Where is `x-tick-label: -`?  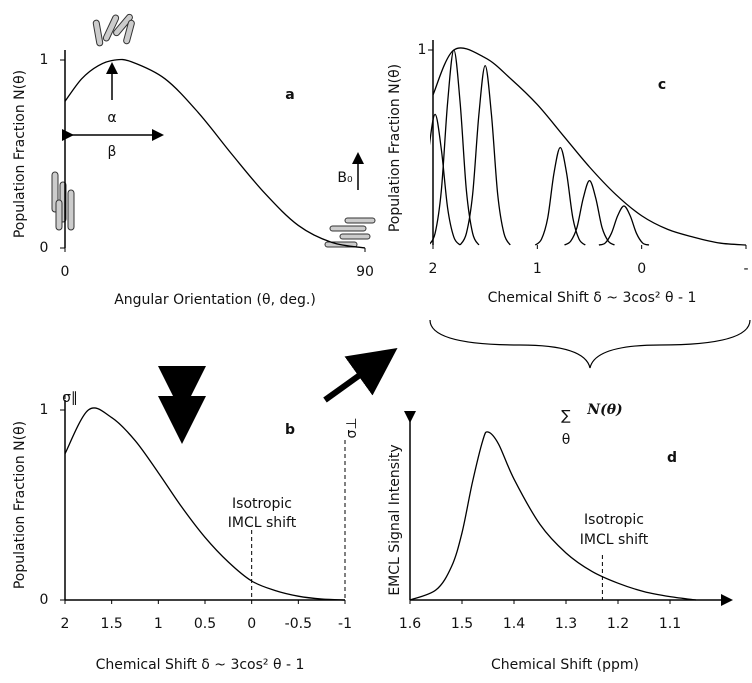 x-tick-label: - is located at coordinates (745, 269).